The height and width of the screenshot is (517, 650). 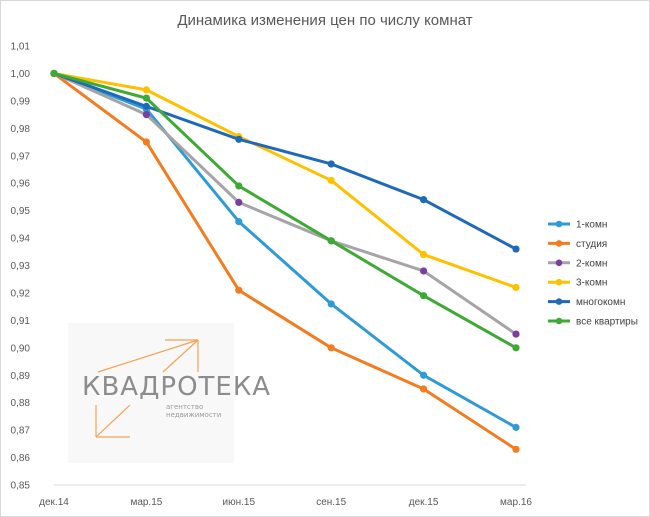 I want to click on legend-item: студия, so click(x=577, y=244).